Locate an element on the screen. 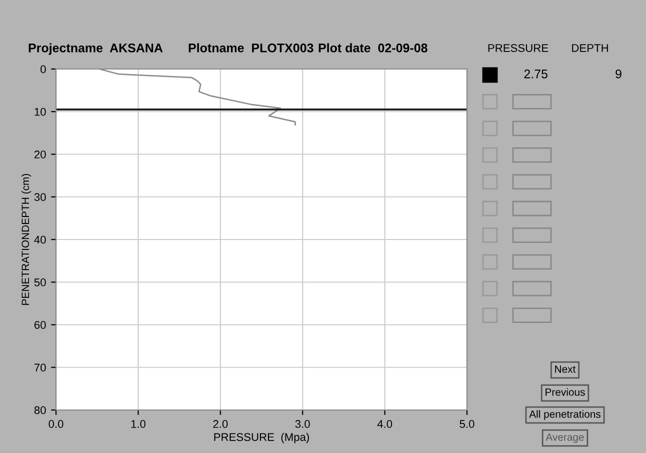 Image resolution: width=646 pixels, height=453 pixels. y-tick-label: 50 is located at coordinates (40, 282).